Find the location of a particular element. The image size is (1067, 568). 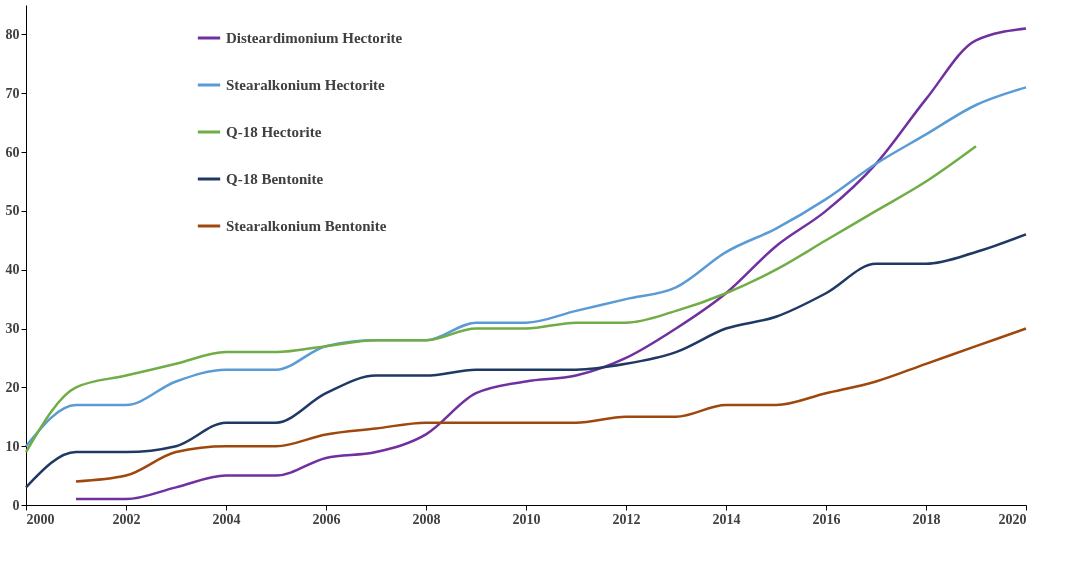

y-tick-label: 80 is located at coordinates (12, 34).